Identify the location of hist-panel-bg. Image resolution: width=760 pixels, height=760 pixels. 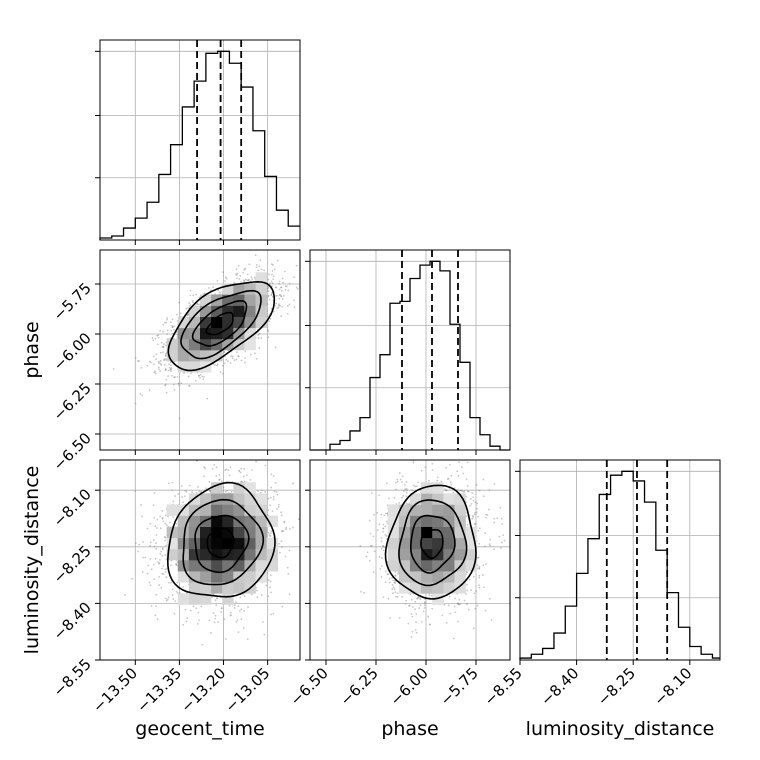
(200, 140).